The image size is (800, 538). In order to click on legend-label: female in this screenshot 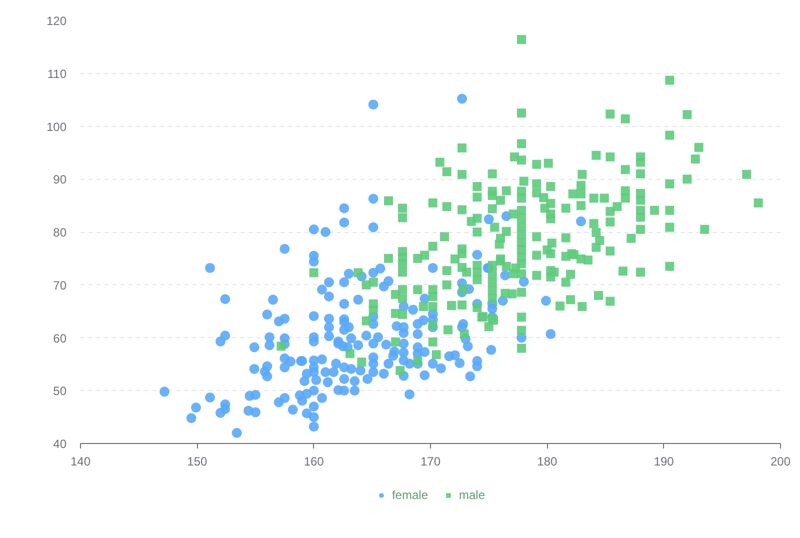, I will do `click(410, 495)`.